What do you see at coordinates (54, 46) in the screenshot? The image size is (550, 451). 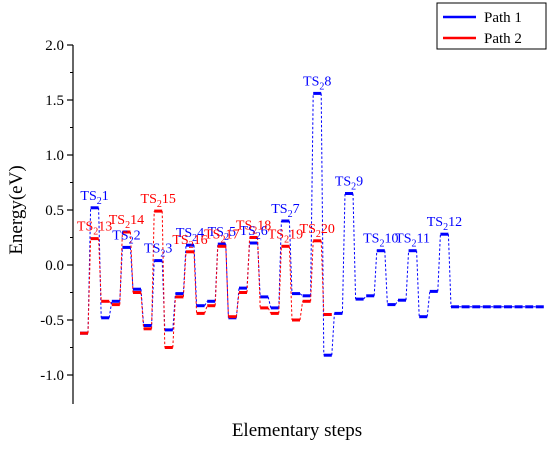 I see `y-tick-label: 2.0` at bounding box center [54, 46].